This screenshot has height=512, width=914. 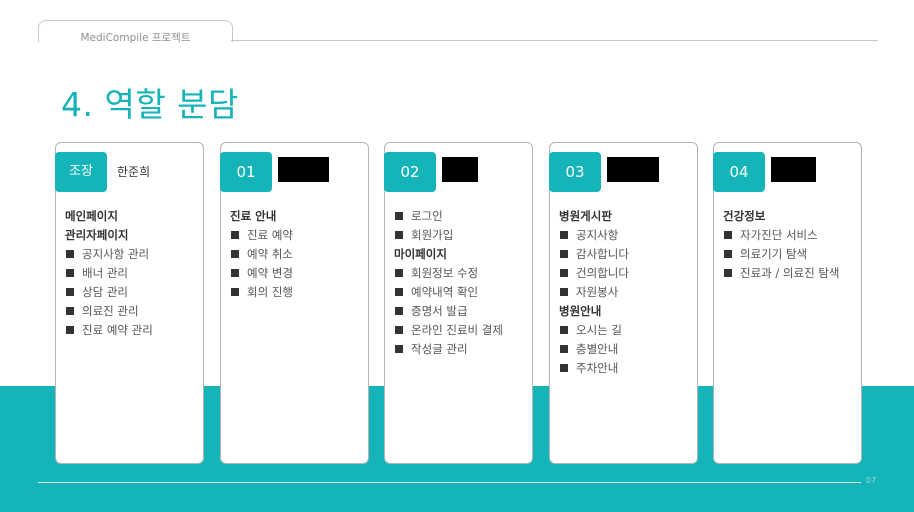 I want to click on task-item: 증명서 발급, so click(x=461, y=311).